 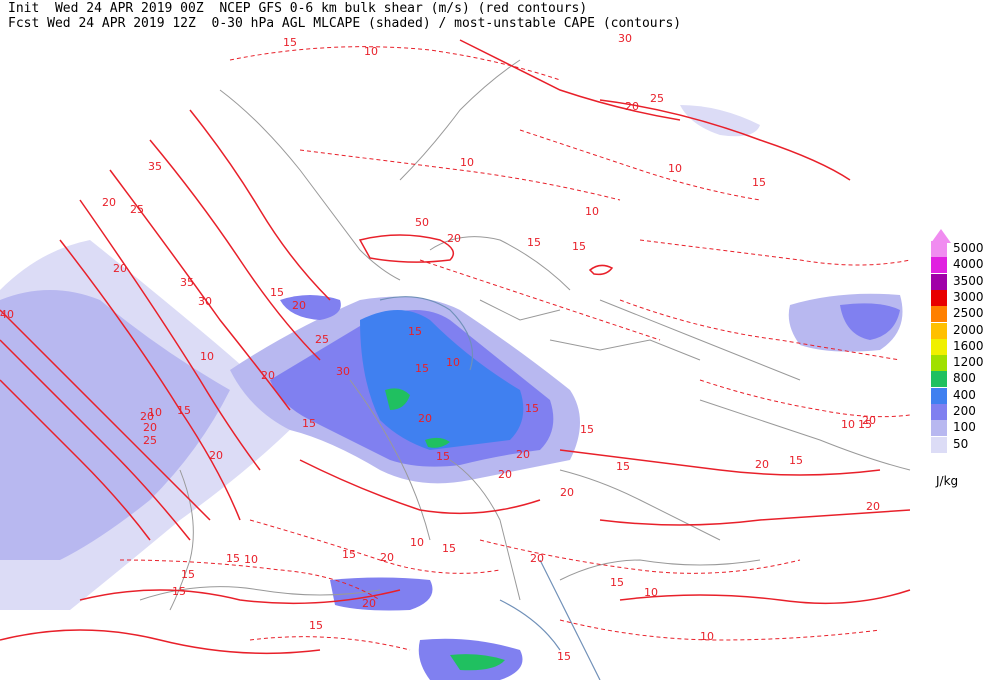 I want to click on legend-row: 400, so click(x=962, y=395).